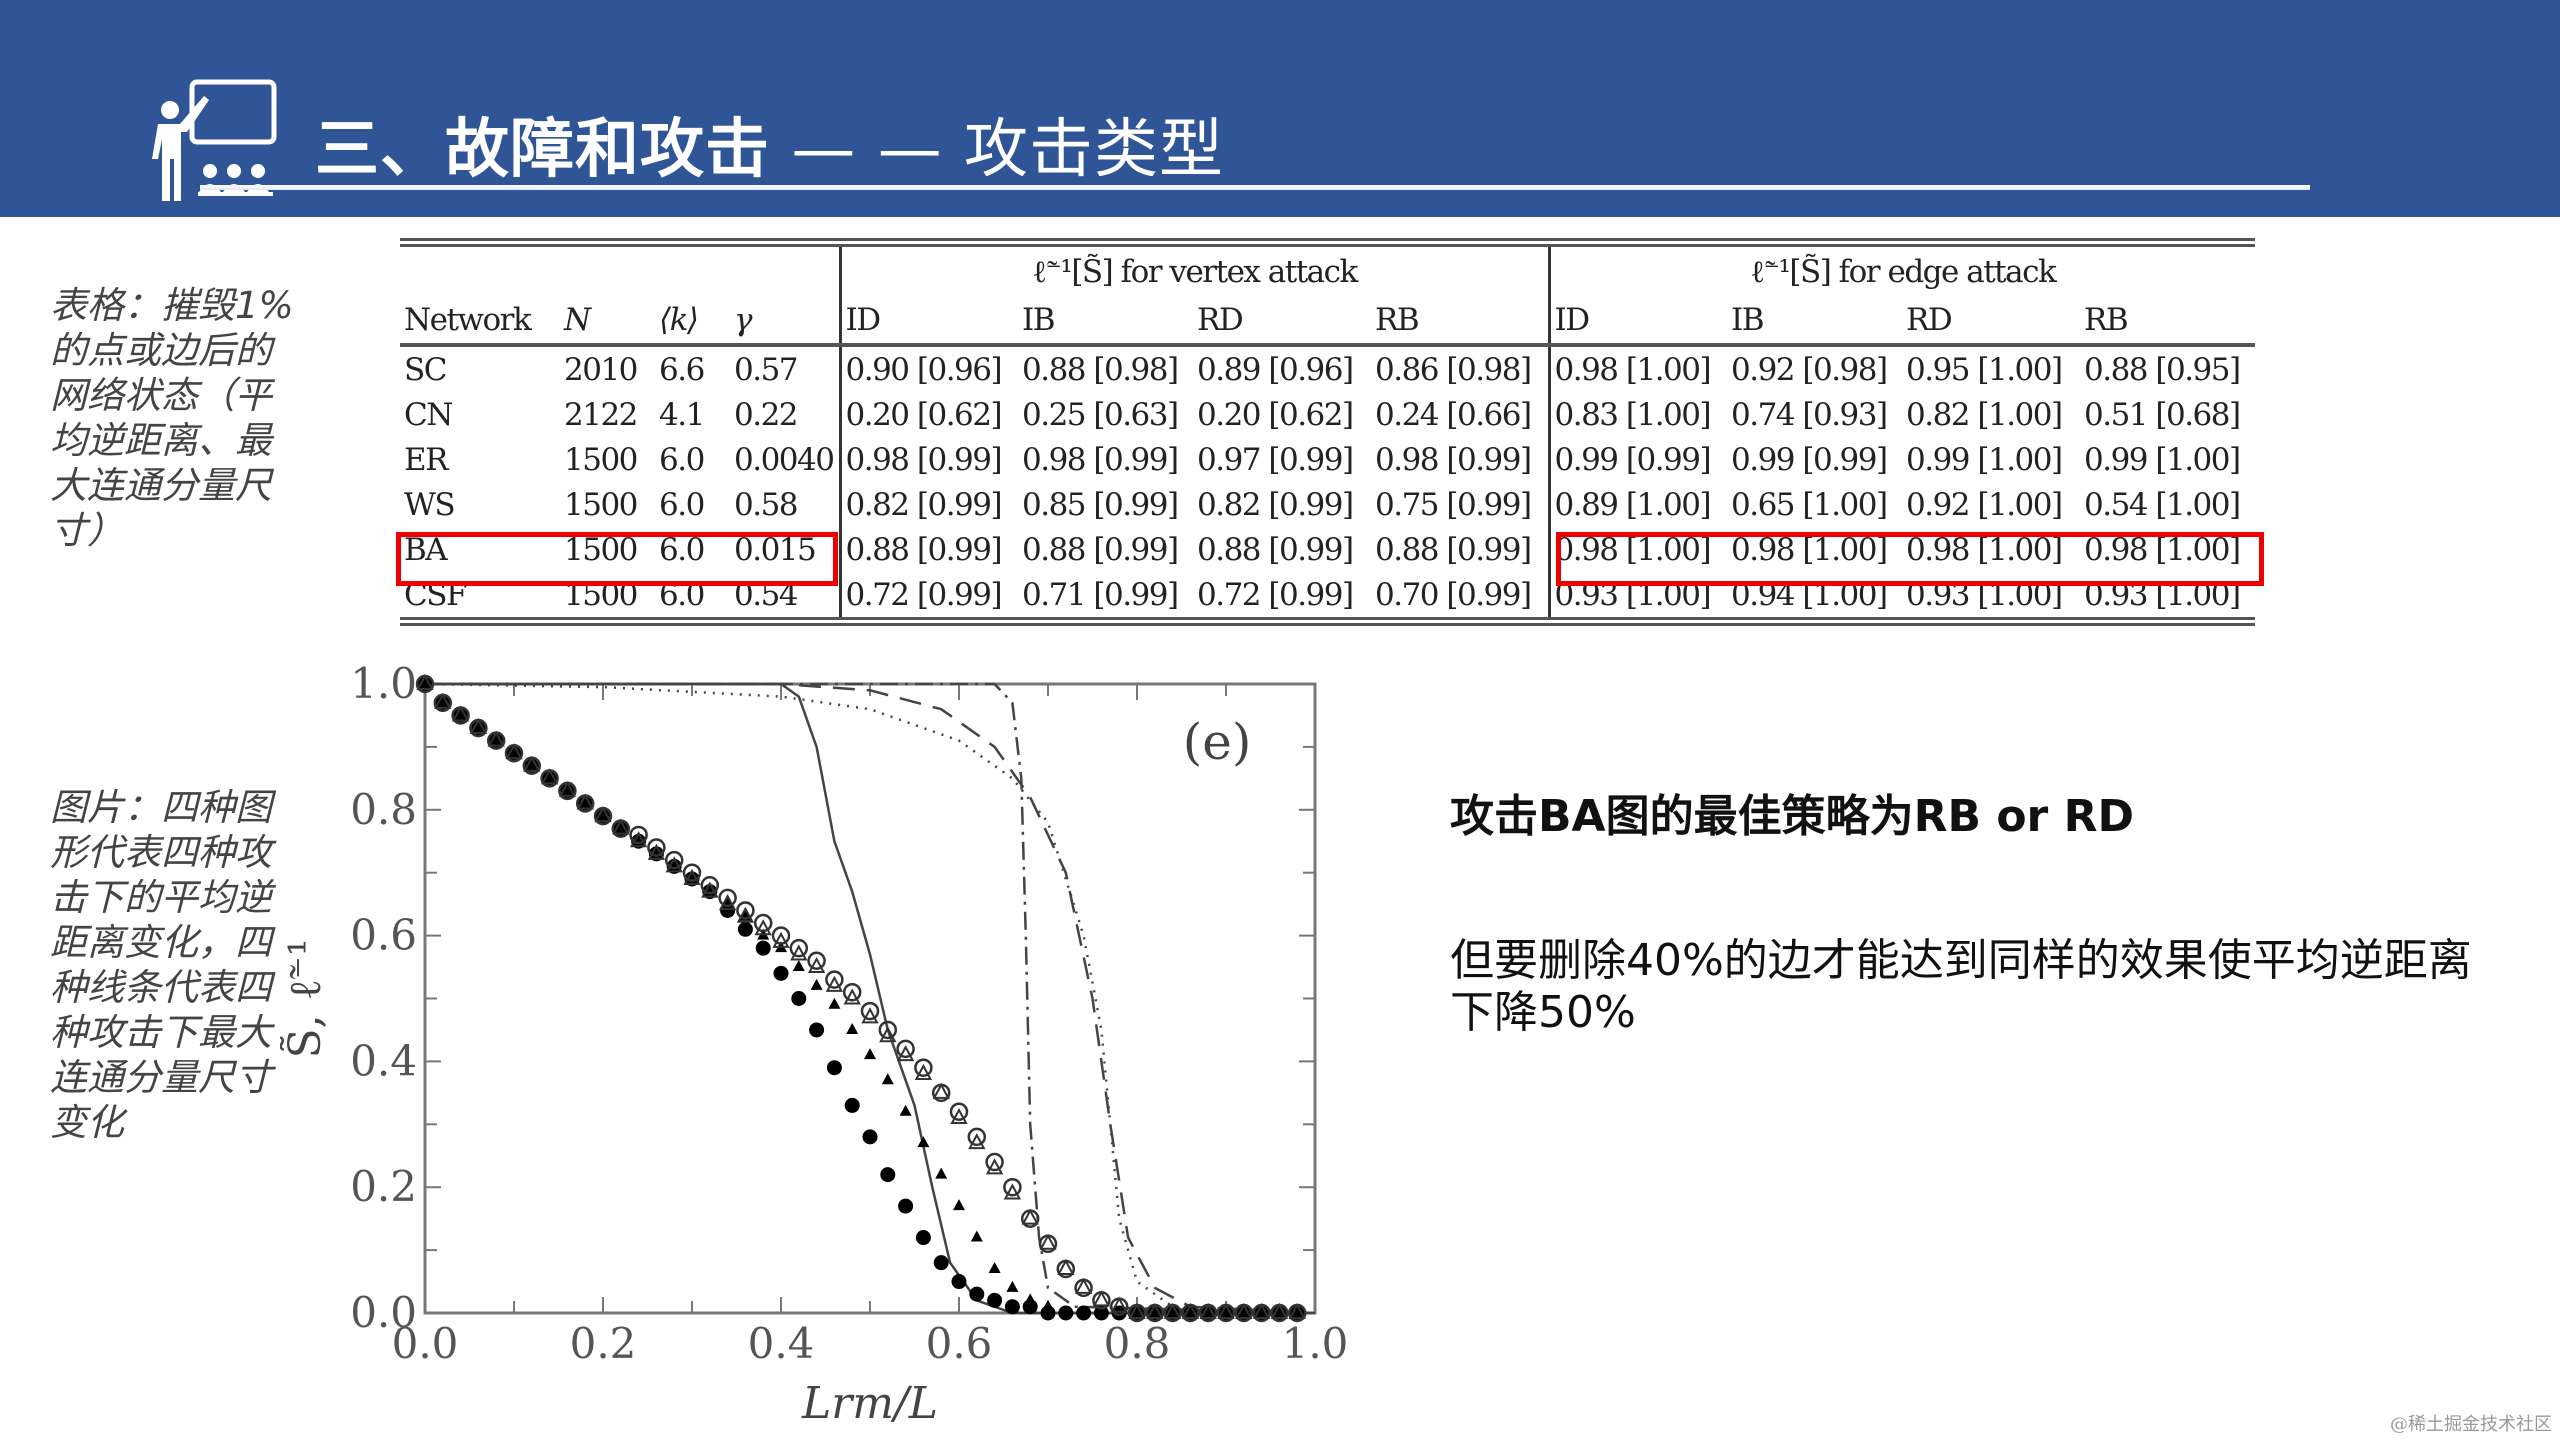 The image size is (2560, 1440). What do you see at coordinates (1193, 272) in the screenshot?
I see `vertex-attack-group-header: ℓ̃⁻¹[S̃] for vertex attack` at bounding box center [1193, 272].